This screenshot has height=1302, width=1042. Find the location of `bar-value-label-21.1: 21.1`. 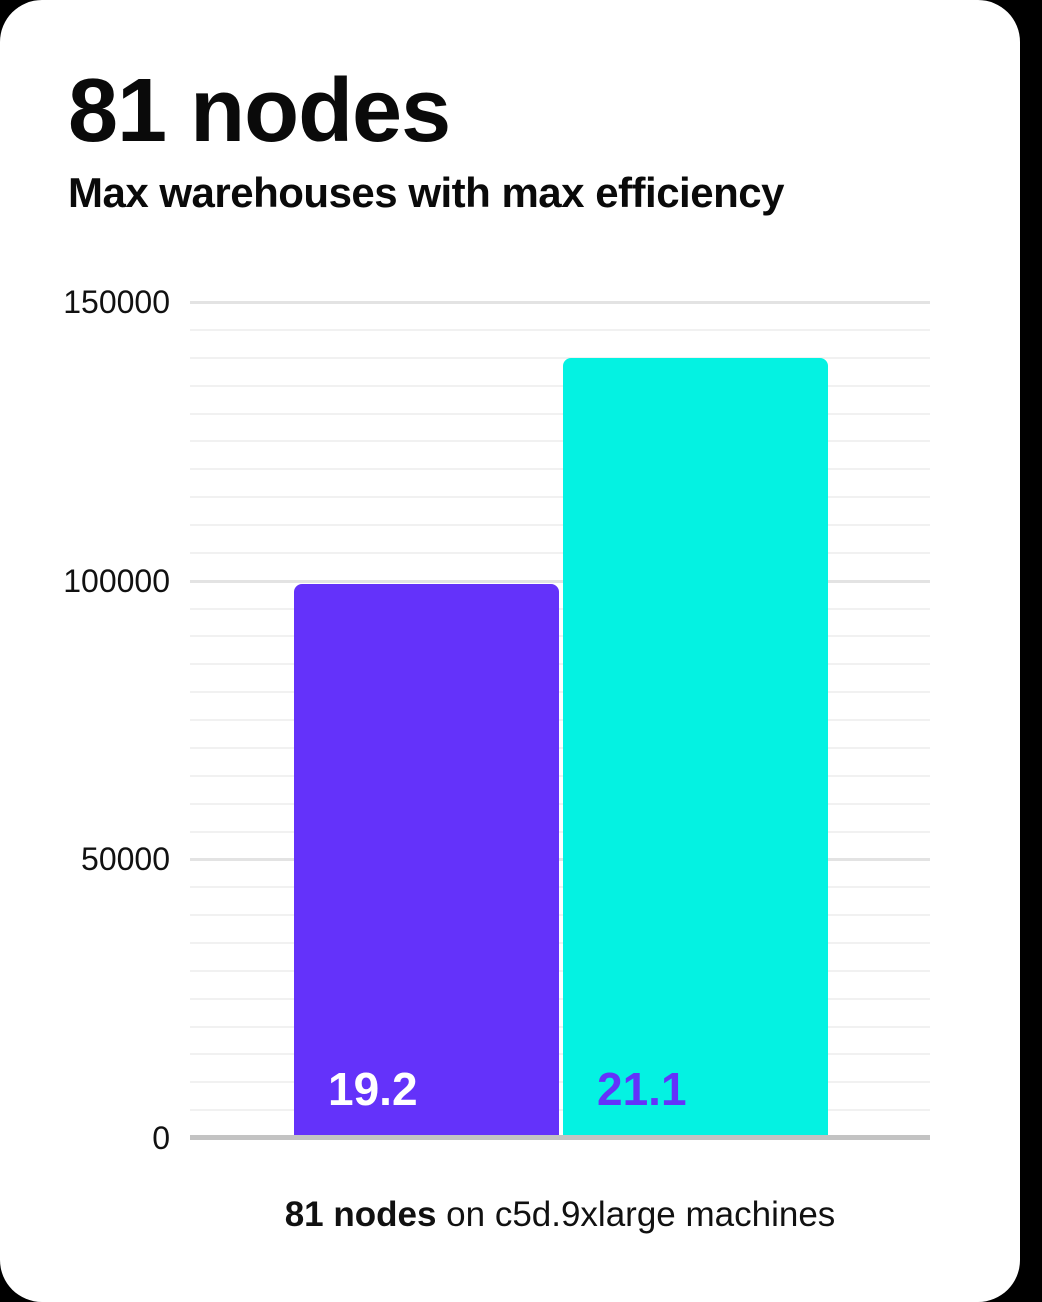

bar-value-label-21.1: 21.1 is located at coordinates (642, 1089).